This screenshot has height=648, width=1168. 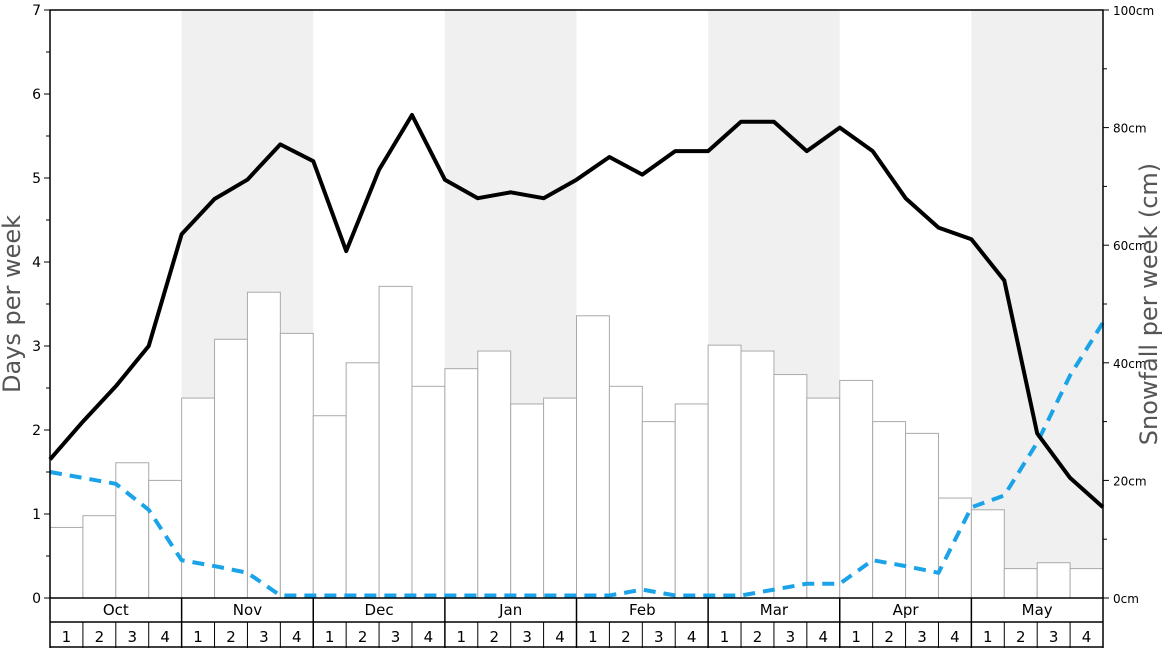 What do you see at coordinates (36, 599) in the screenshot?
I see `y-tick-label: 0` at bounding box center [36, 599].